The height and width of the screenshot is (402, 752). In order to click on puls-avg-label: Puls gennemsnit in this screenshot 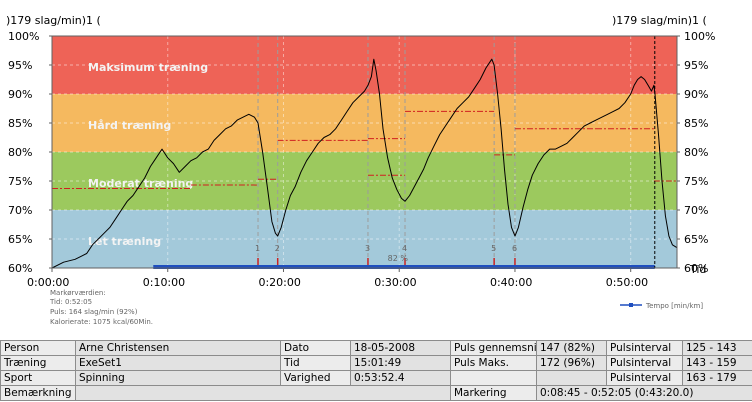, I will do `click(493, 348)`.